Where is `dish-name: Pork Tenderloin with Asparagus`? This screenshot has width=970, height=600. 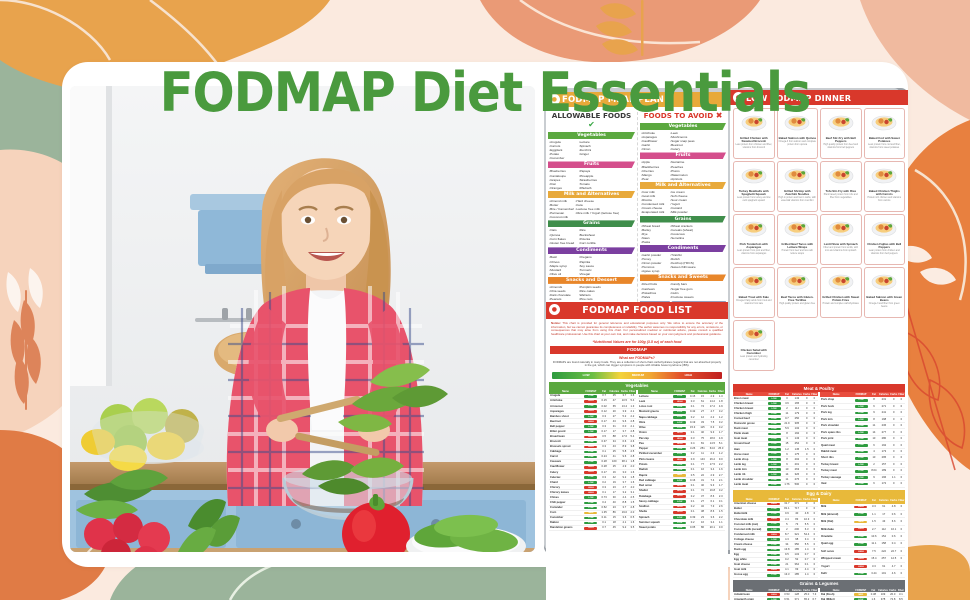
dish-name: Pork Tenderloin with Asparagus is located at coordinates (753, 246).